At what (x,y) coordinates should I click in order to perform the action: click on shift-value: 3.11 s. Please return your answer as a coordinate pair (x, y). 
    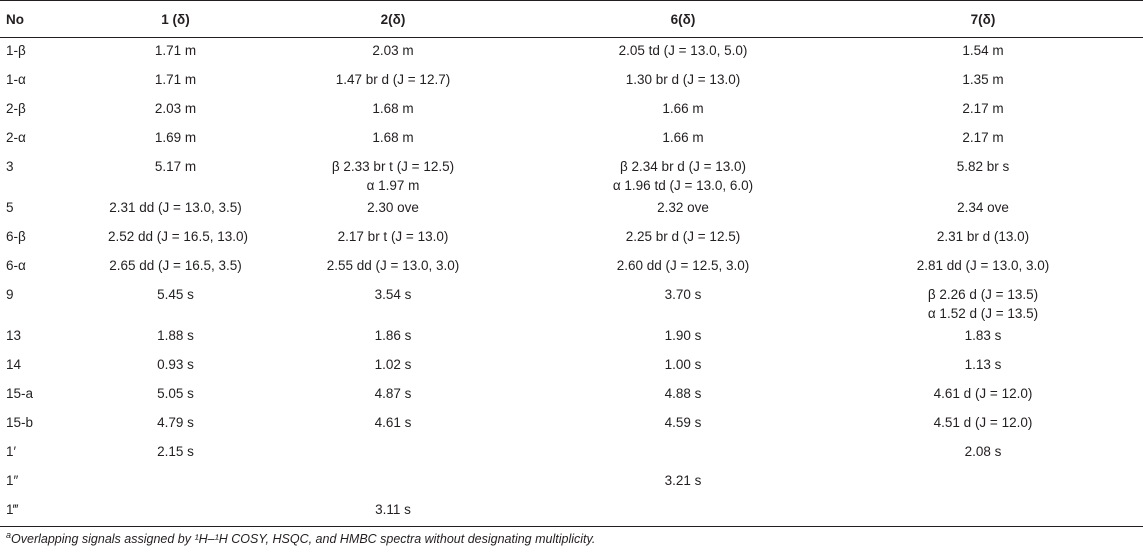
    Looking at the image, I should click on (393, 509).